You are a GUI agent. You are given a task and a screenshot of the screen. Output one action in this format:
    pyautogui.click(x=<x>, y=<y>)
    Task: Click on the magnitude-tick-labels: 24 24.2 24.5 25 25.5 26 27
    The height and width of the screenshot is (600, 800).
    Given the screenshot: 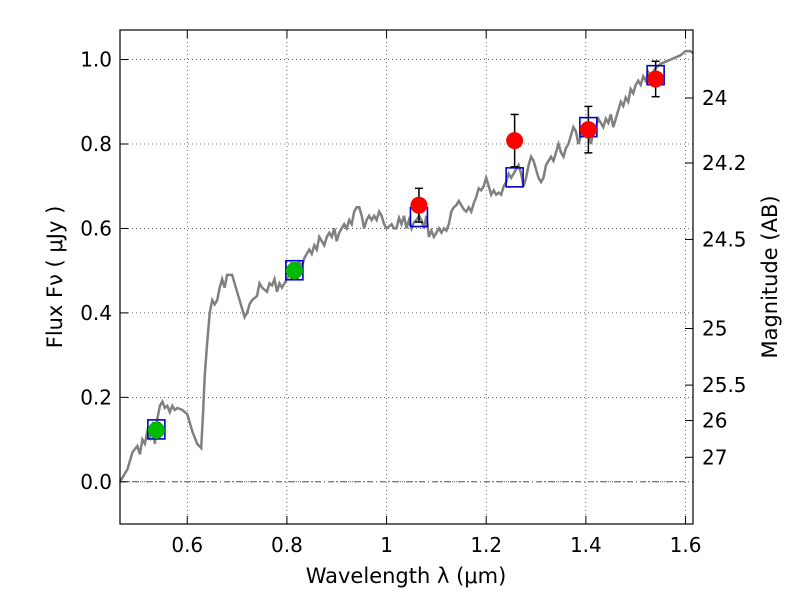 What is the action you would take?
    pyautogui.click(x=724, y=277)
    